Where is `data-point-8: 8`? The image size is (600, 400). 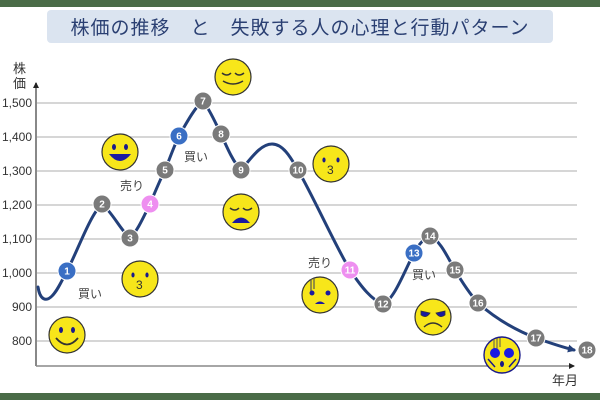
data-point-8: 8 is located at coordinates (221, 134).